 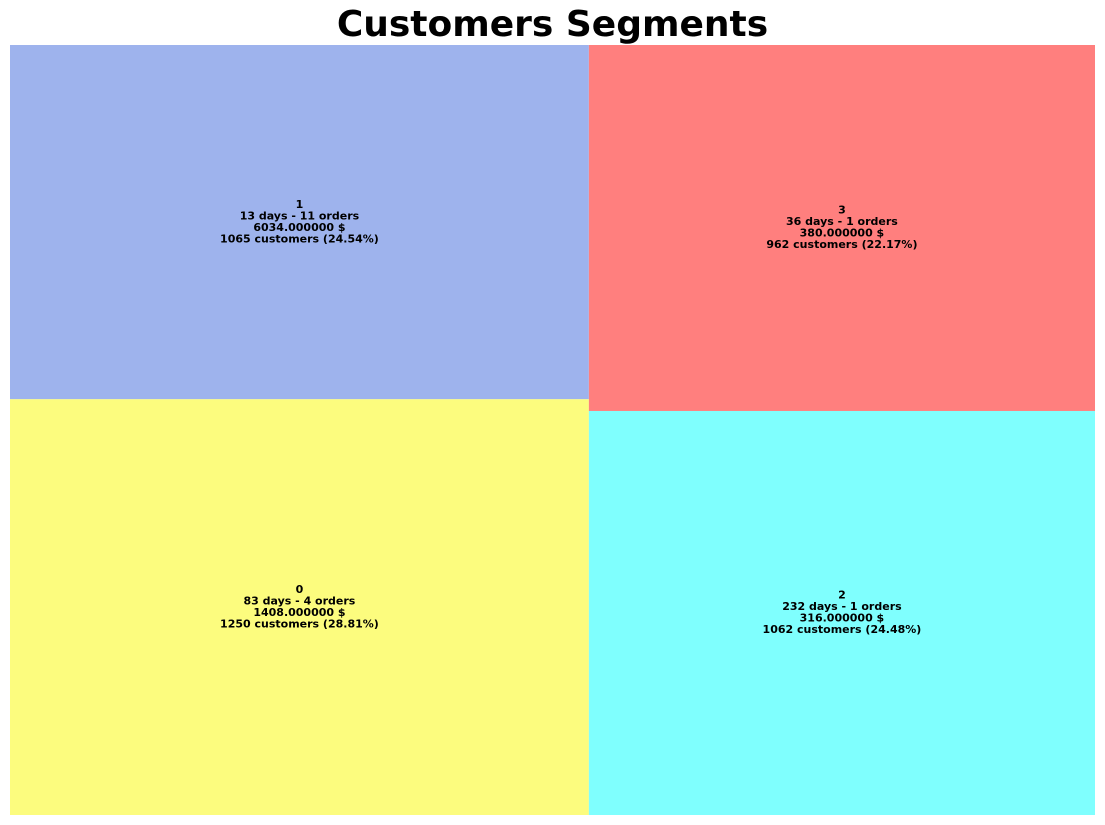 I want to click on segment-label-3-line-0: 3, so click(x=842, y=210).